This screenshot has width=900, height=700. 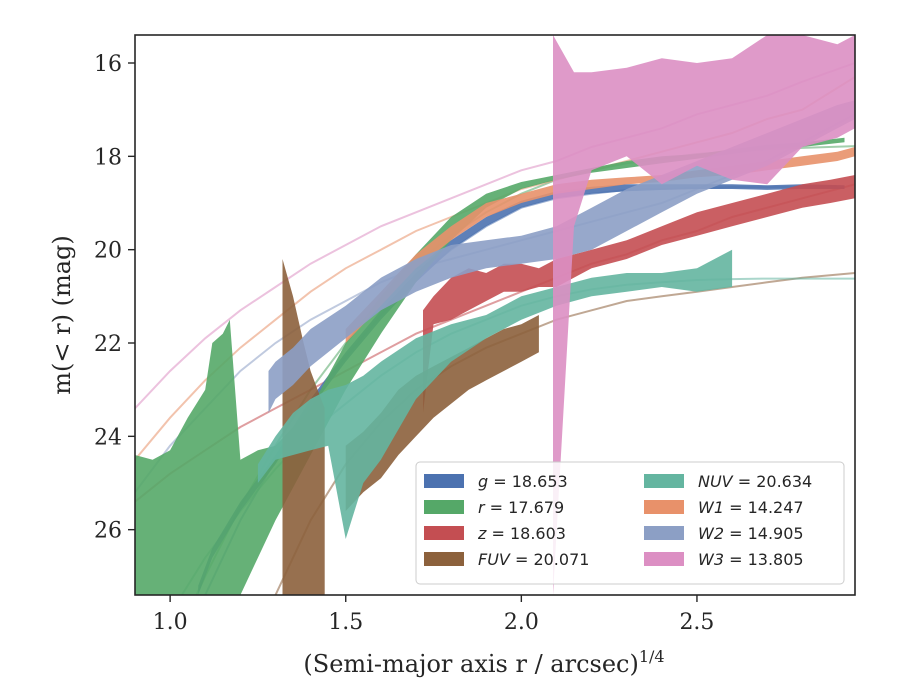 What do you see at coordinates (521, 533) in the screenshot?
I see `legend-label-z: z = 18.603` at bounding box center [521, 533].